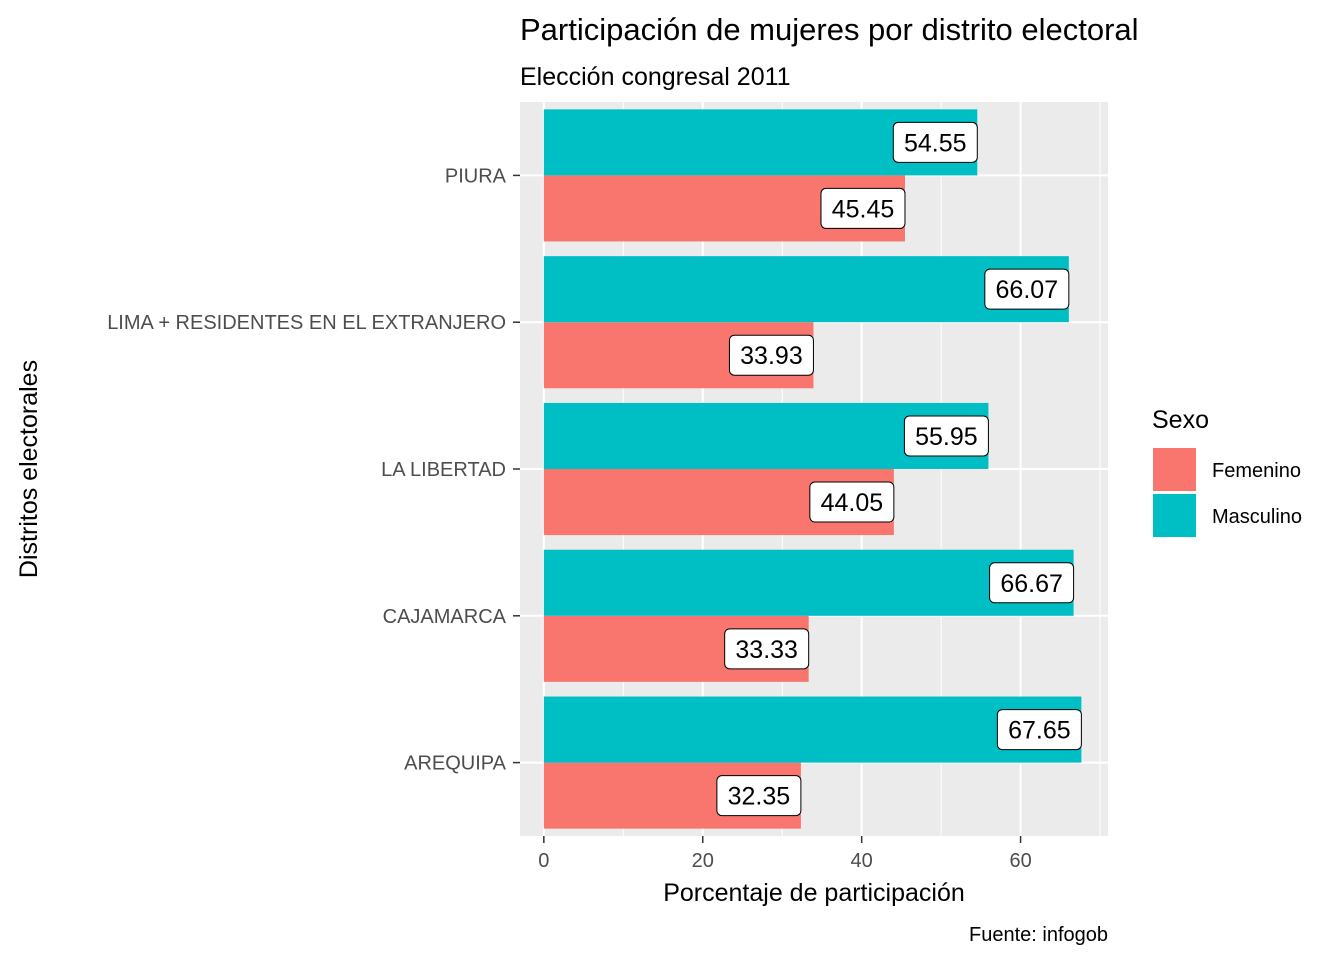 The height and width of the screenshot is (960, 1344). Describe the element at coordinates (1038, 935) in the screenshot. I see `chart-caption: Fuente: infogob` at that location.